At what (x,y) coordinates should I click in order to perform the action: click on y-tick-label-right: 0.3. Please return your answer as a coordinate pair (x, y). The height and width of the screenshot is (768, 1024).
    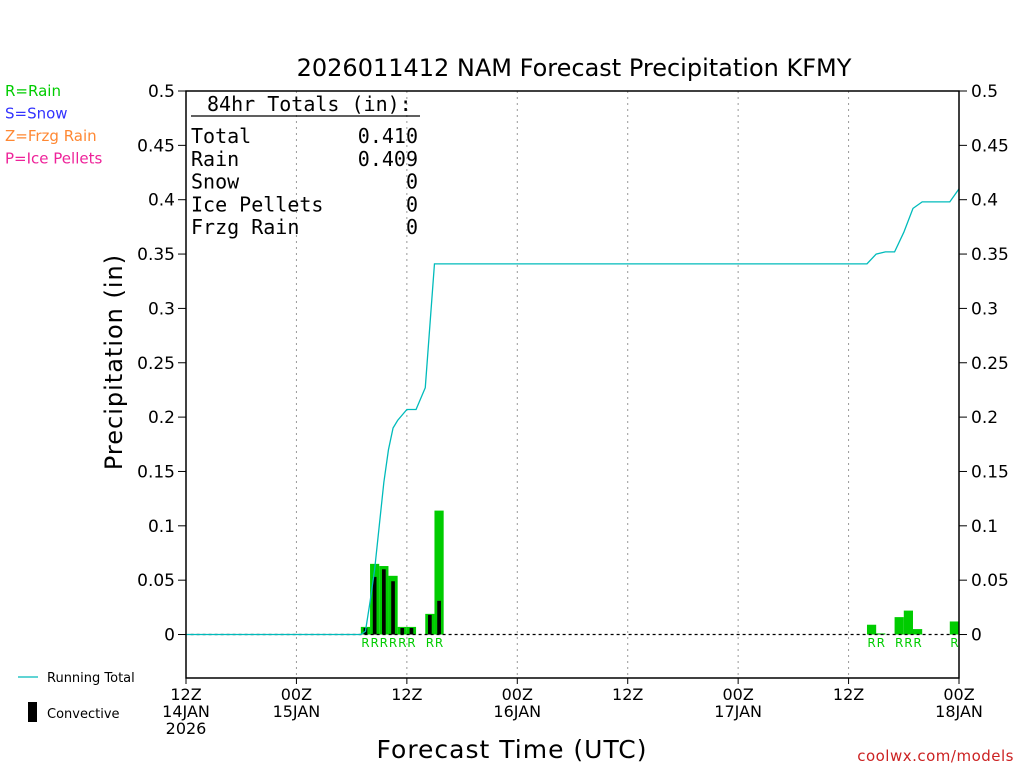
    Looking at the image, I should click on (984, 309).